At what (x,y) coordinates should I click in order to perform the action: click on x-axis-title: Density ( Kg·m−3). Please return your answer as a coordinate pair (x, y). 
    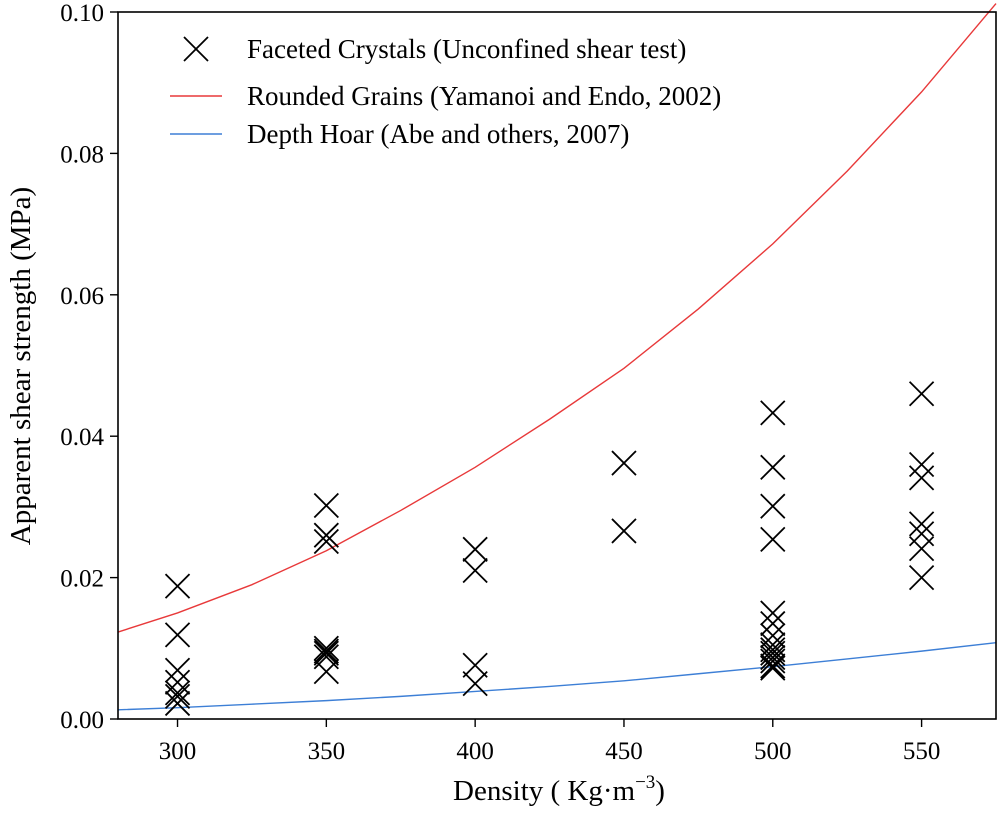
    Looking at the image, I should click on (559, 789).